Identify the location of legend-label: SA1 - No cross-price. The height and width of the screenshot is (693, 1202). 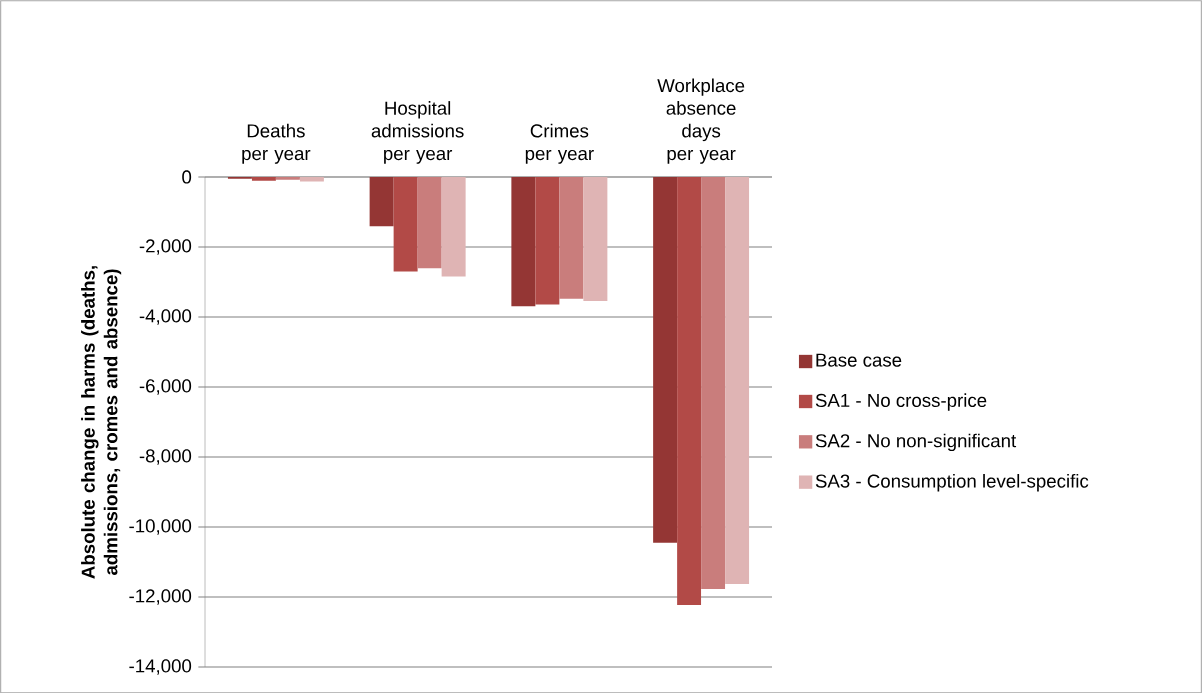
(901, 402).